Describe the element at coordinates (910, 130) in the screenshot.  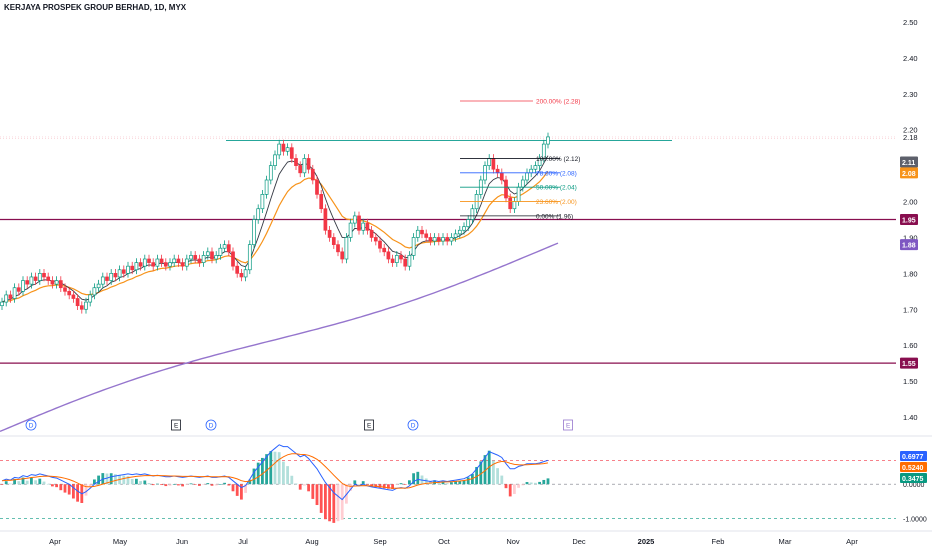
I see `price-tick-label: 2.20` at that location.